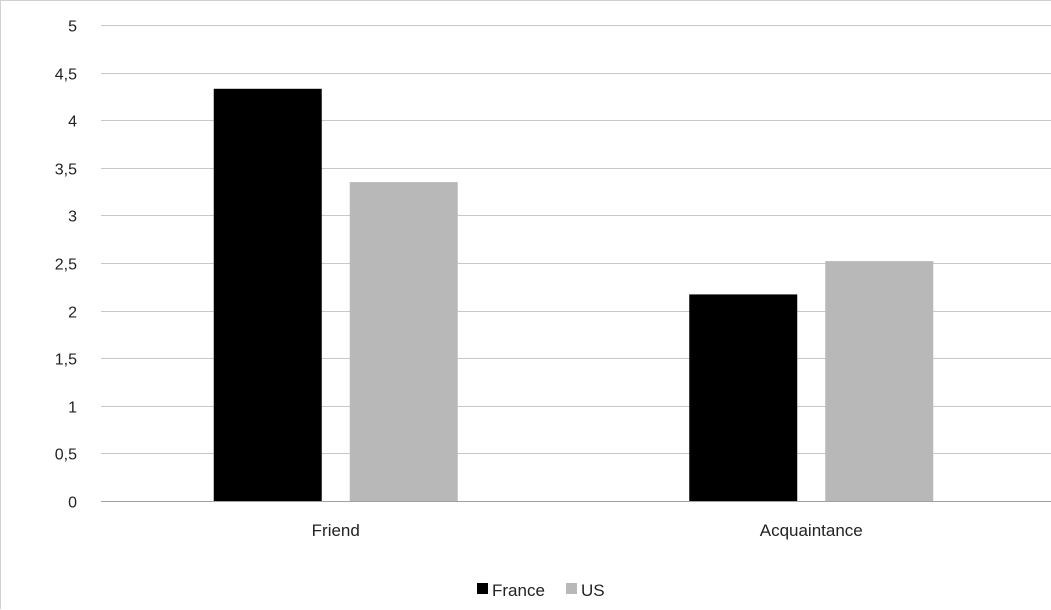 This screenshot has height=610, width=1051. Describe the element at coordinates (743, 397) in the screenshot. I see `bar-france-acquaintance` at that location.